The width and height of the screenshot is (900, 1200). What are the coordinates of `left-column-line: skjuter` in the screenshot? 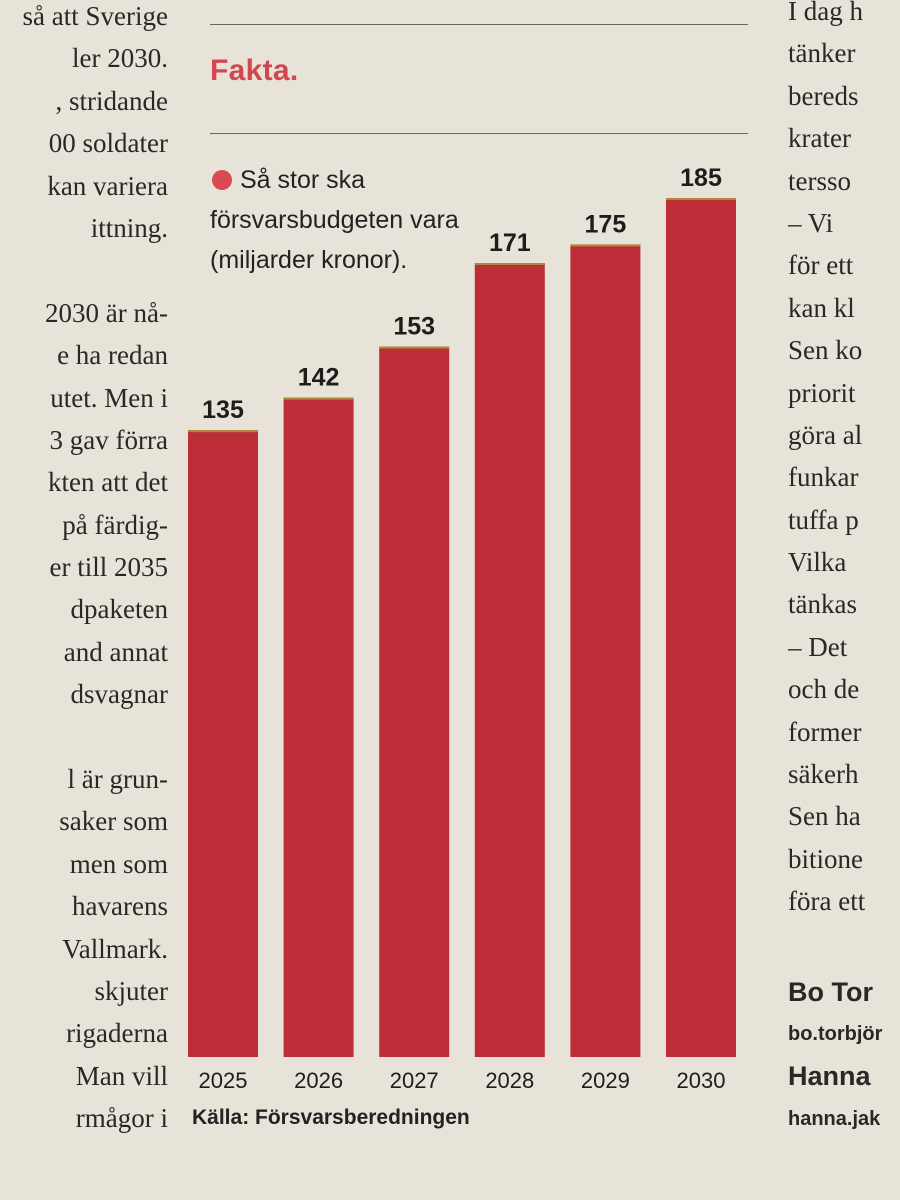 It's located at (131, 990).